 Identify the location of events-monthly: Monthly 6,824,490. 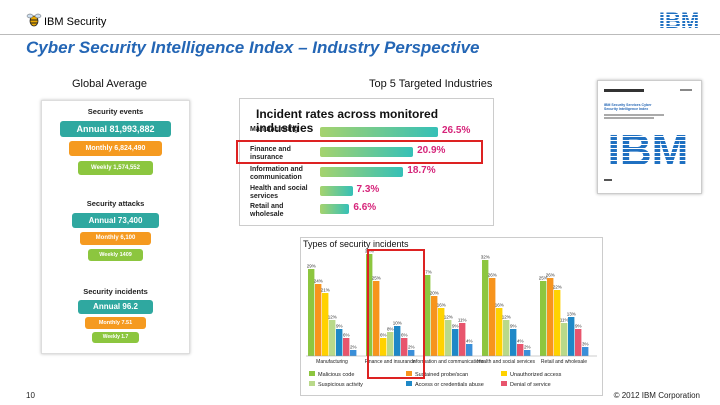
(115, 148).